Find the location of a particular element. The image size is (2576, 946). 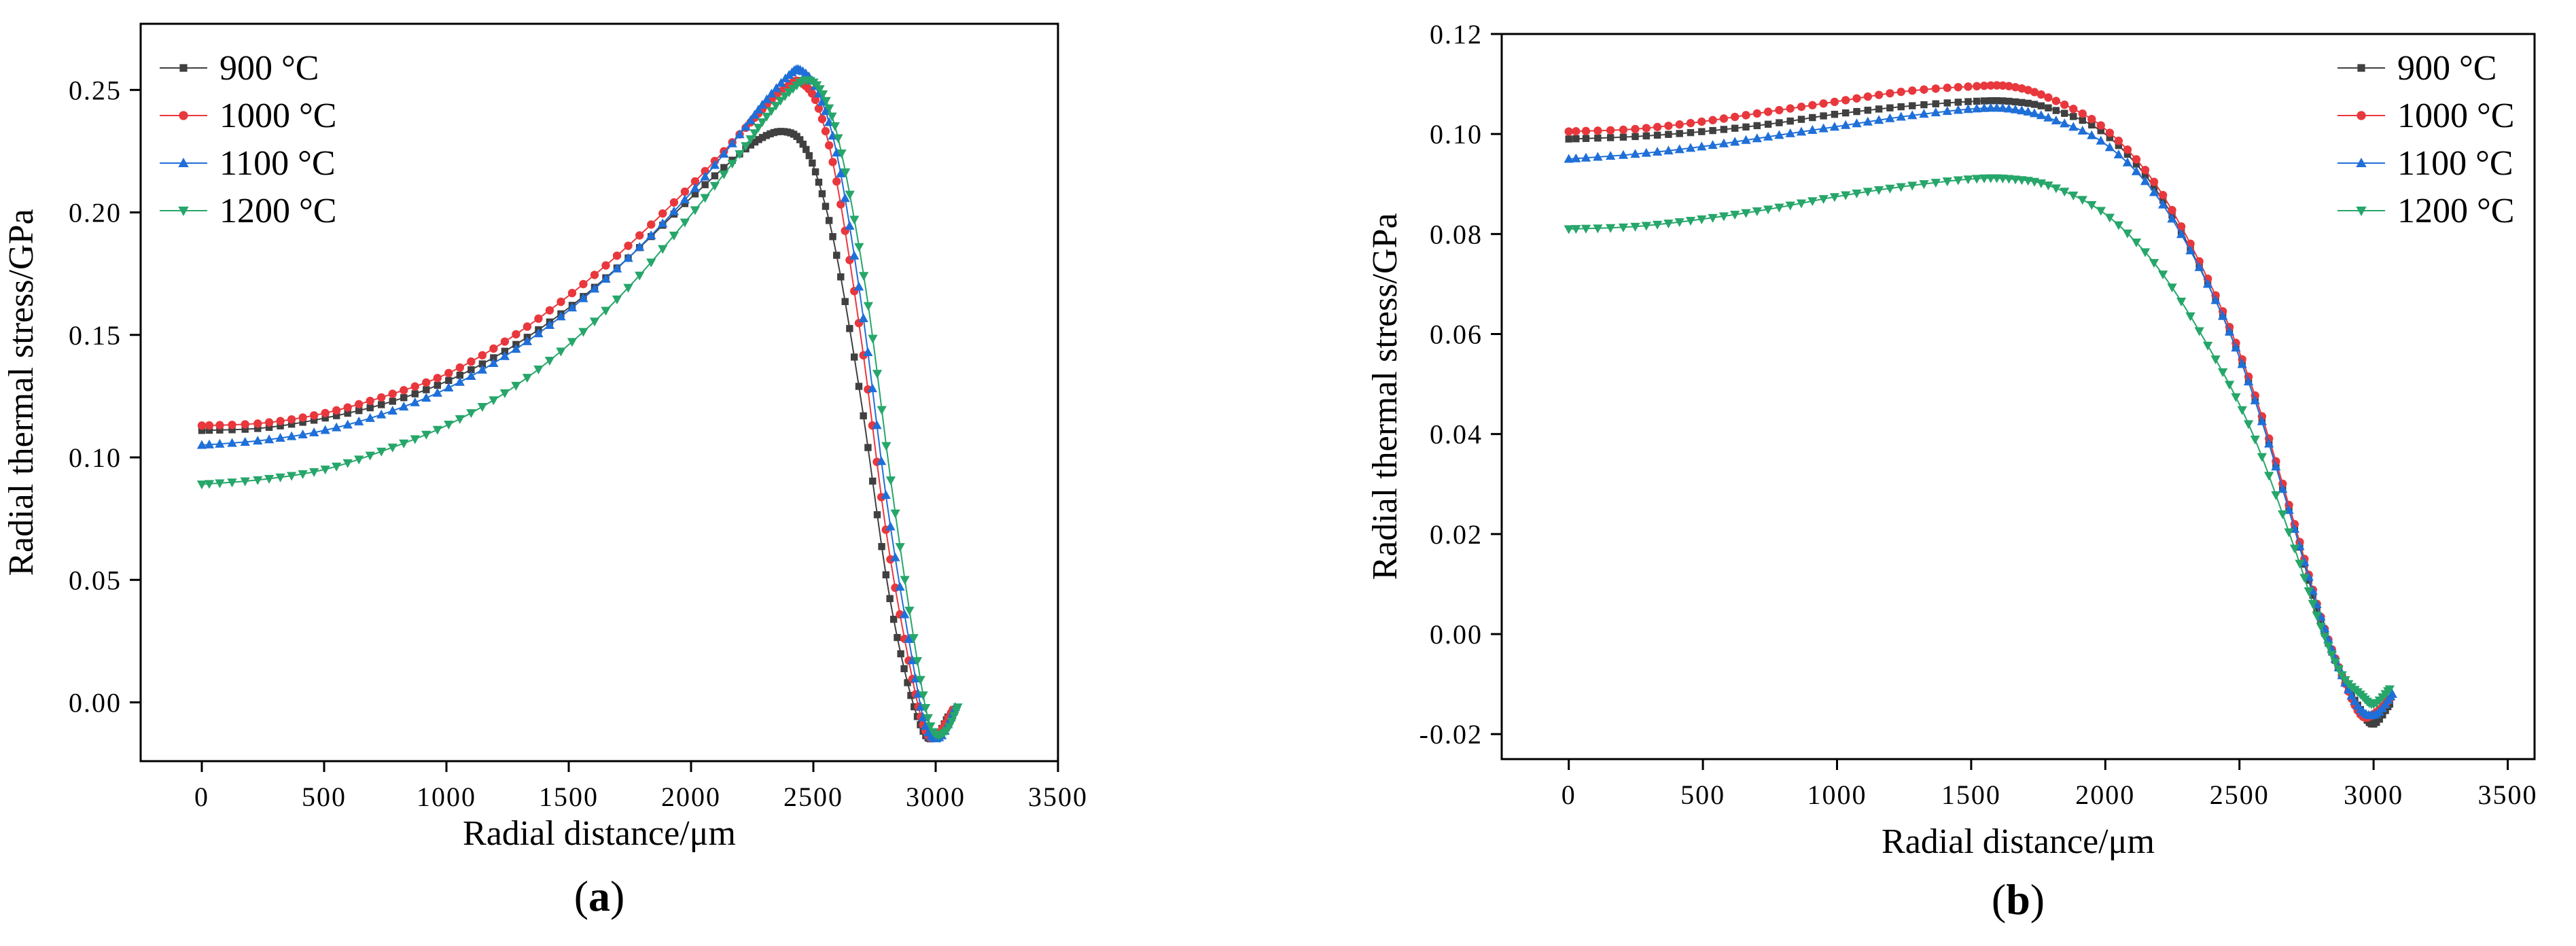

legend-a: 900 °C 1000 °C 1100 °C 1200 °C is located at coordinates (248, 139).